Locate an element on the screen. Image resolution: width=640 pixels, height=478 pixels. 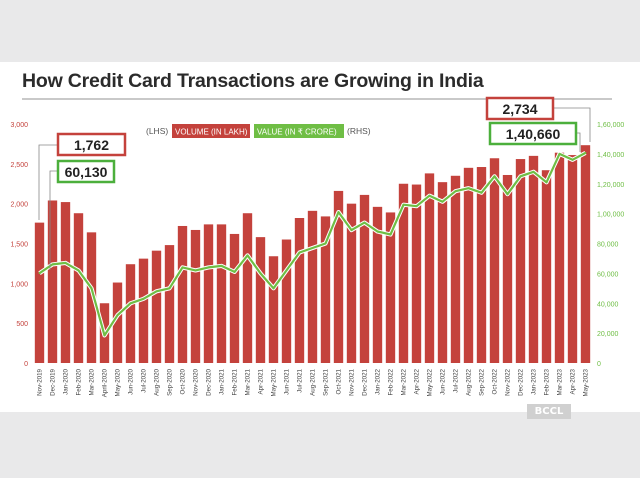
x-axis-label: Apr-2022 is located at coordinates (417, 381).